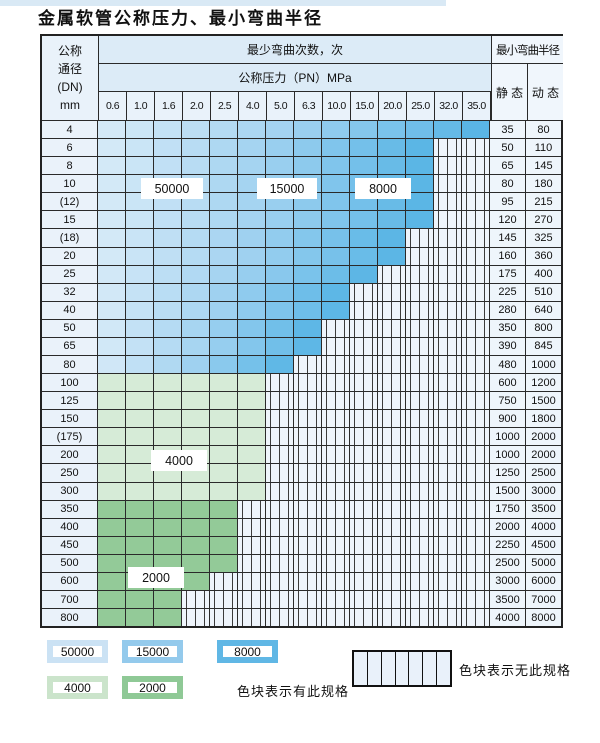 This screenshot has height=743, width=600. Describe the element at coordinates (543, 618) in the screenshot. I see `dynamic-radius-cell: 8000` at that location.